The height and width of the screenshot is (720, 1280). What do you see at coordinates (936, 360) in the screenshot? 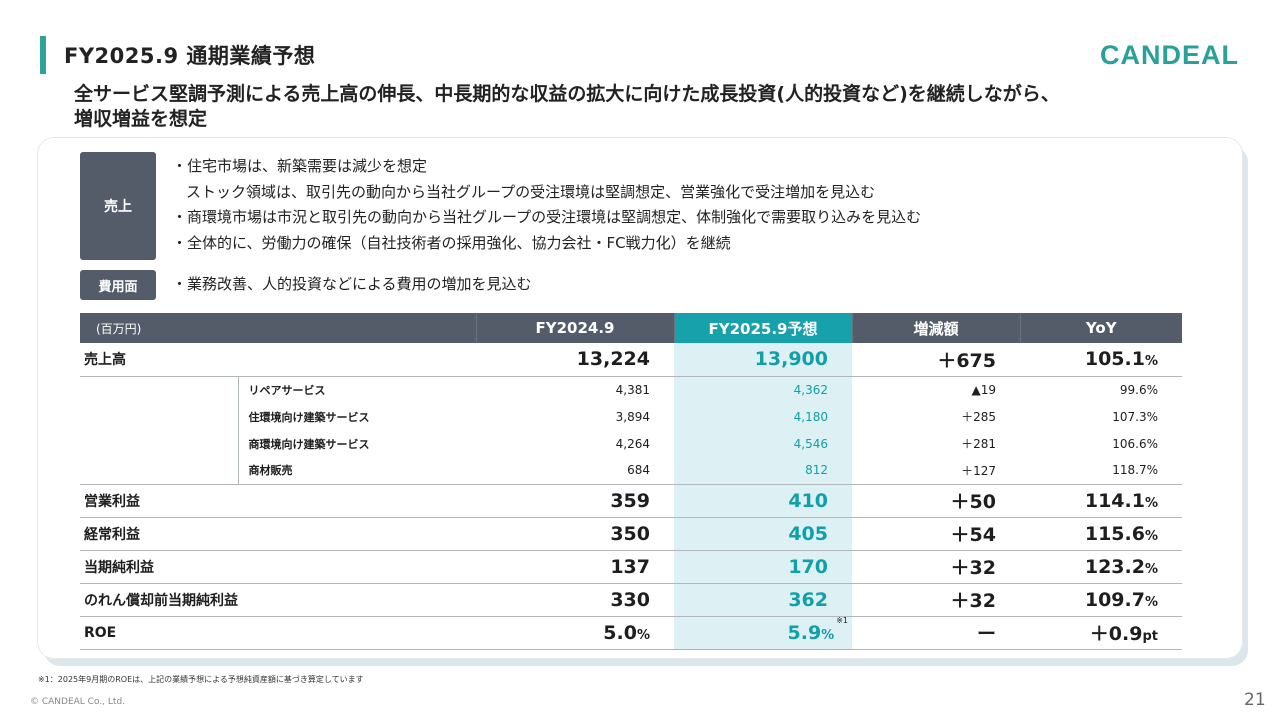
I see `cell-diff: ＋675` at bounding box center [936, 360].